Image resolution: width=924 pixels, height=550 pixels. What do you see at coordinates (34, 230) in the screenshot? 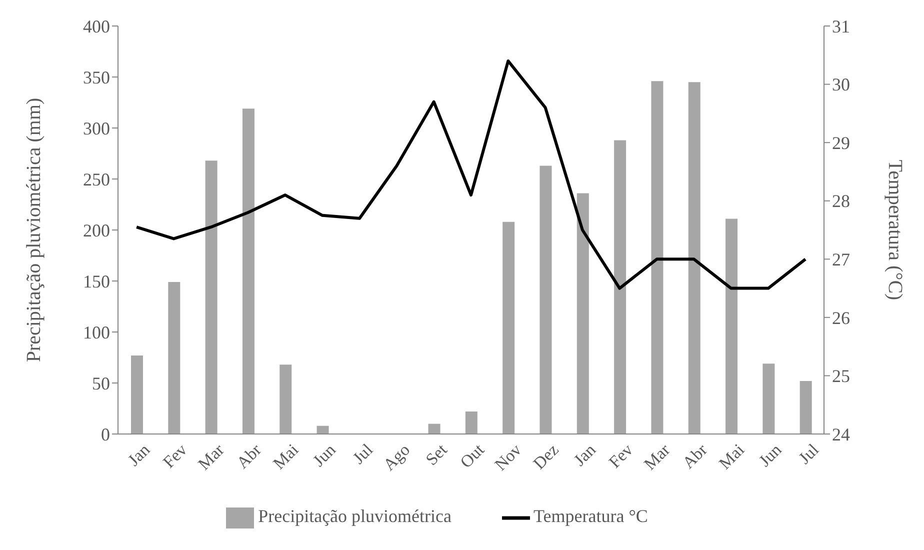
I see `y-axis-title: Precipitação pluviométrica (mm)` at bounding box center [34, 230].